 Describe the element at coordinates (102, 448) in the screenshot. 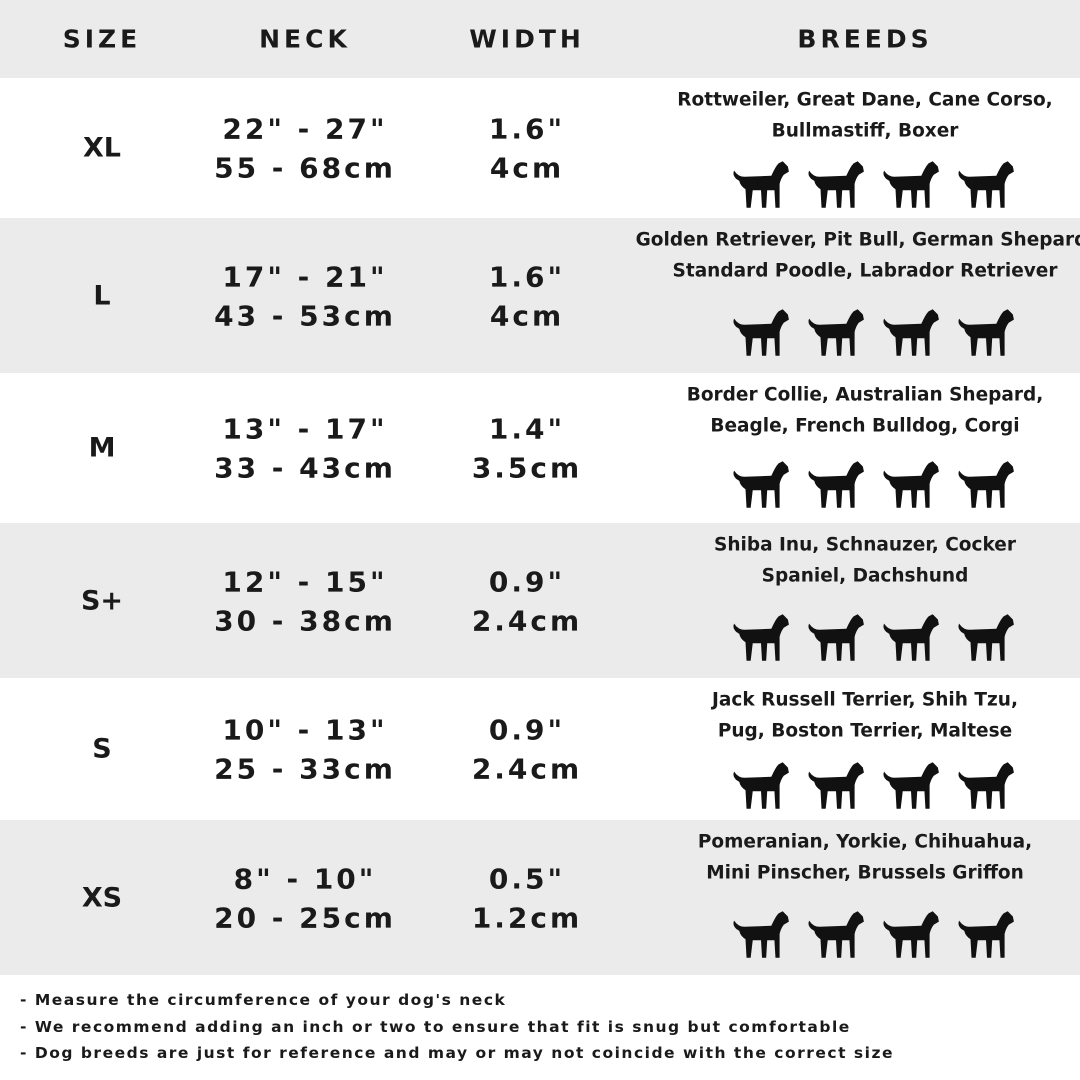

I see `size-label: M` at that location.